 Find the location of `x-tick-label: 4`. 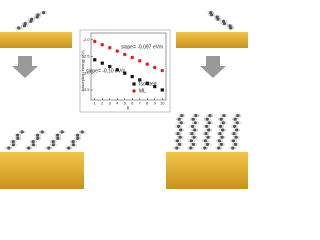

x-tick-label: 4 is located at coordinates (117, 103).